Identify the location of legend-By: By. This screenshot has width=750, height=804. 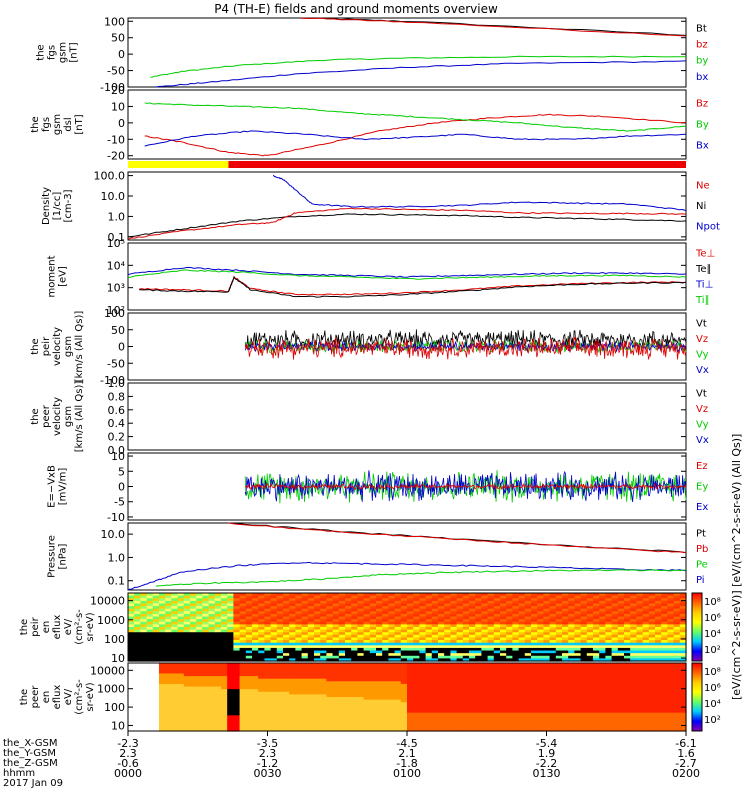
(702, 124).